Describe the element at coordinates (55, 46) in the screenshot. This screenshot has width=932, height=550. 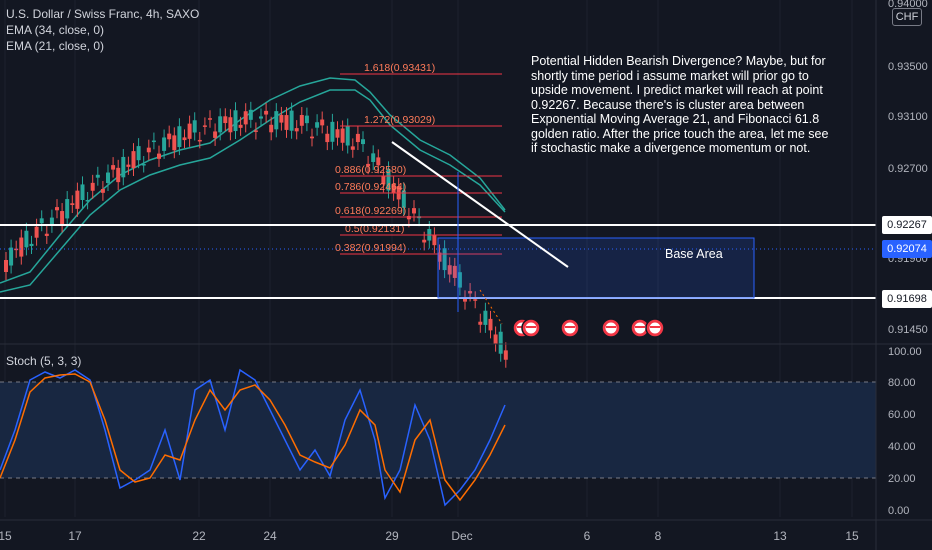
I see `ema21-legend: EMA (21, close, 0)` at that location.